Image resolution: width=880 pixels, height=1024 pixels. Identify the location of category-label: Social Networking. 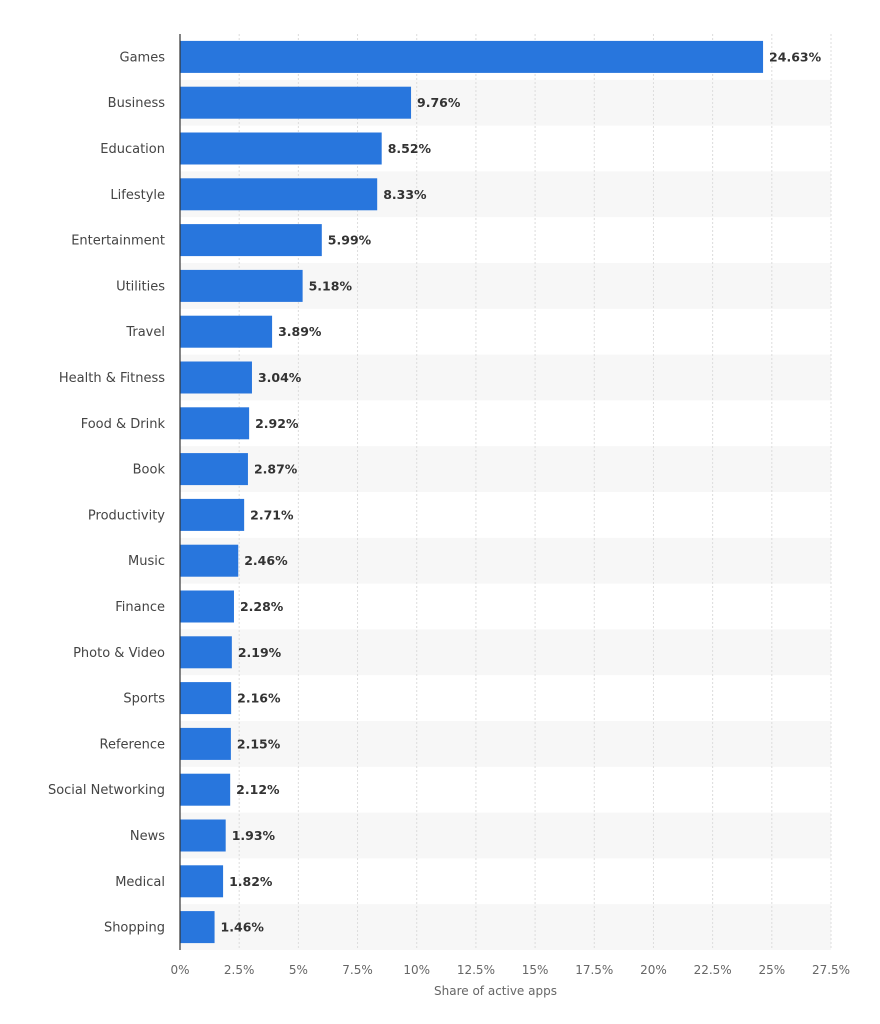
(106, 790).